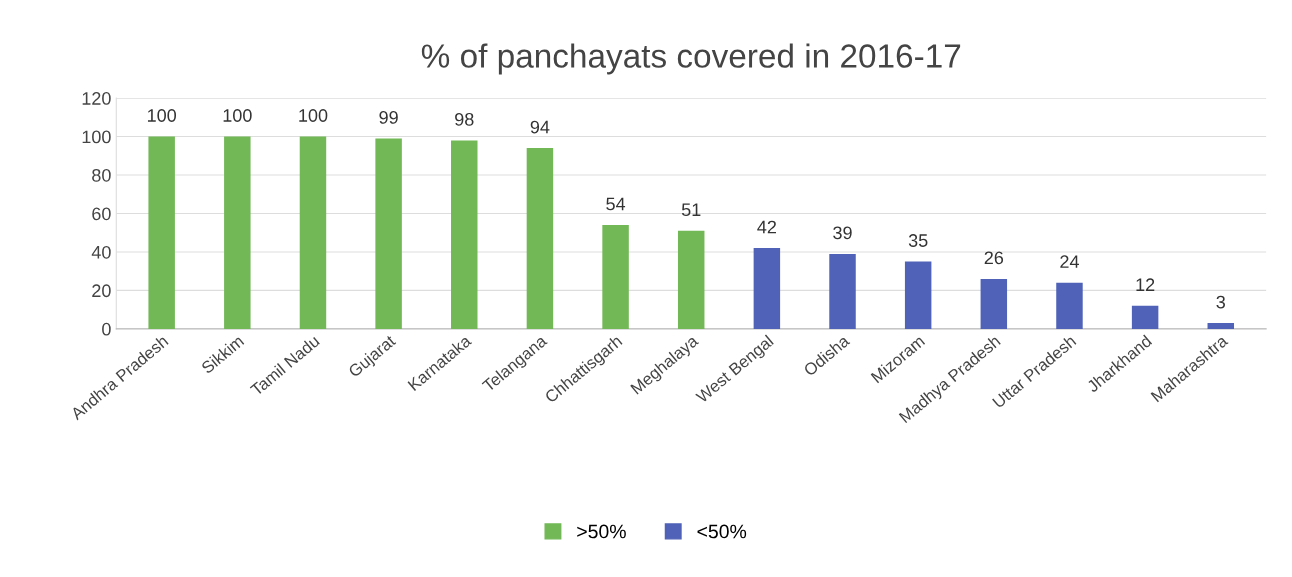 The width and height of the screenshot is (1292, 577). What do you see at coordinates (691, 59) in the screenshot?
I see `chart-title: % of panchayats covered in 2016-17` at bounding box center [691, 59].